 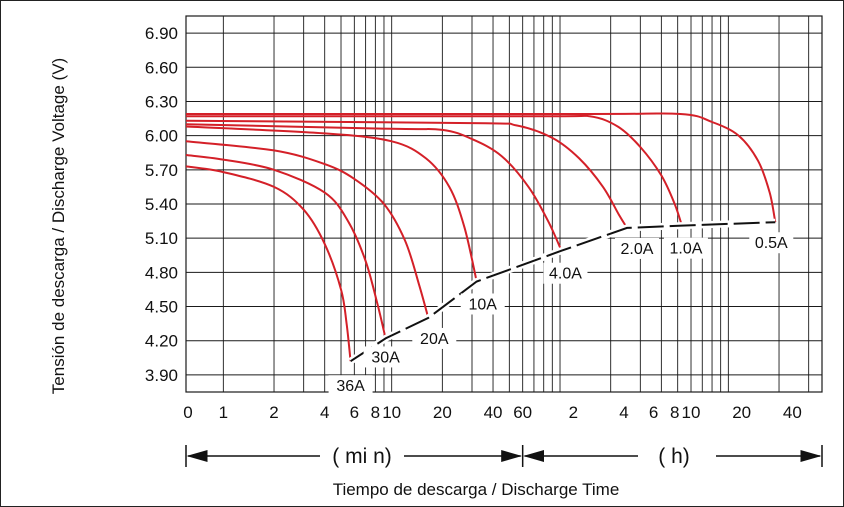 What do you see at coordinates (161, 204) in the screenshot?
I see `y-tick-label: 5.40` at bounding box center [161, 204].